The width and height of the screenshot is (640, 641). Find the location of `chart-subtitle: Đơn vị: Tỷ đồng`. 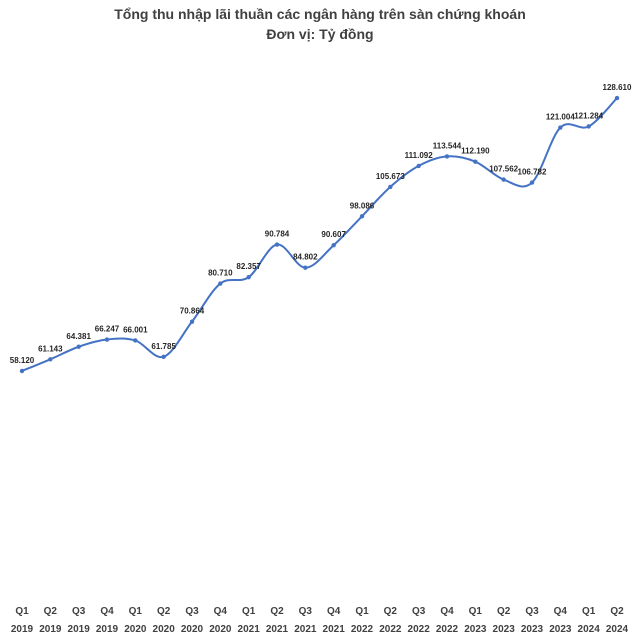

chart-subtitle: Đơn vị: Tỷ đồng is located at coordinates (320, 34).